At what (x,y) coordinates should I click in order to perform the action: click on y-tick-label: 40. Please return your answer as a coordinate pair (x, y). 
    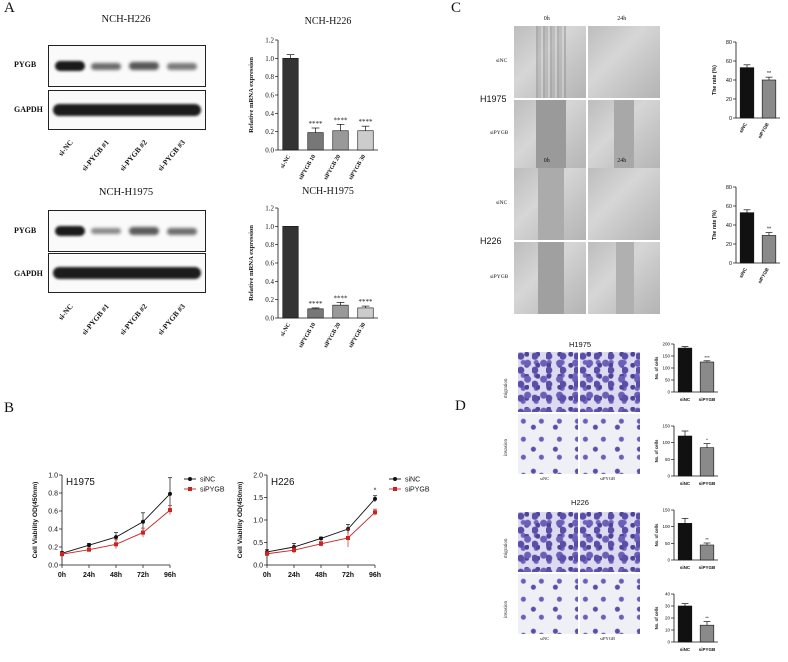
    Looking at the image, I should click on (729, 226).